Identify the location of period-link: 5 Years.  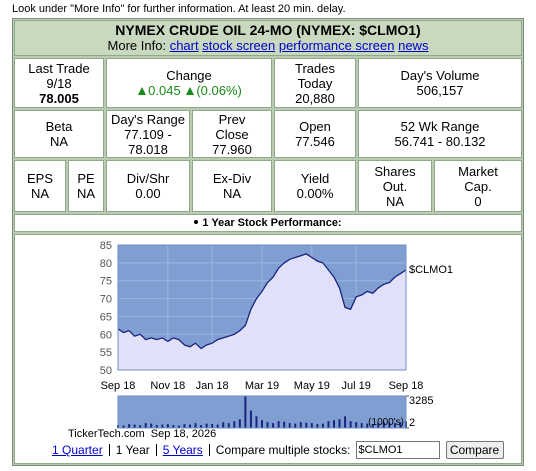
(182, 450).